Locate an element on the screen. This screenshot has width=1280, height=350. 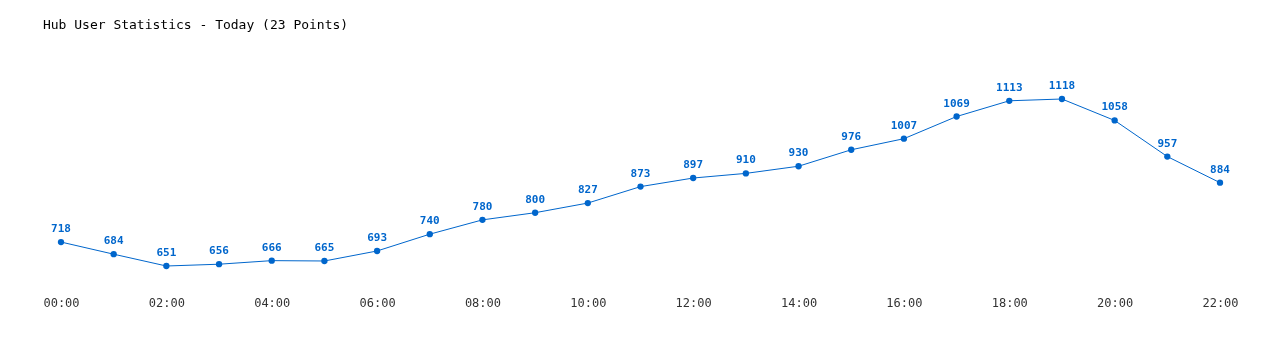
data-label: 780 is located at coordinates (482, 206).